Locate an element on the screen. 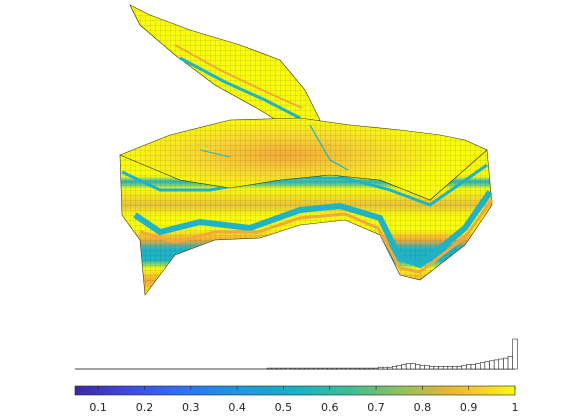 The image size is (570, 420). reservoir-orange-layer is located at coordinates (316, 236).